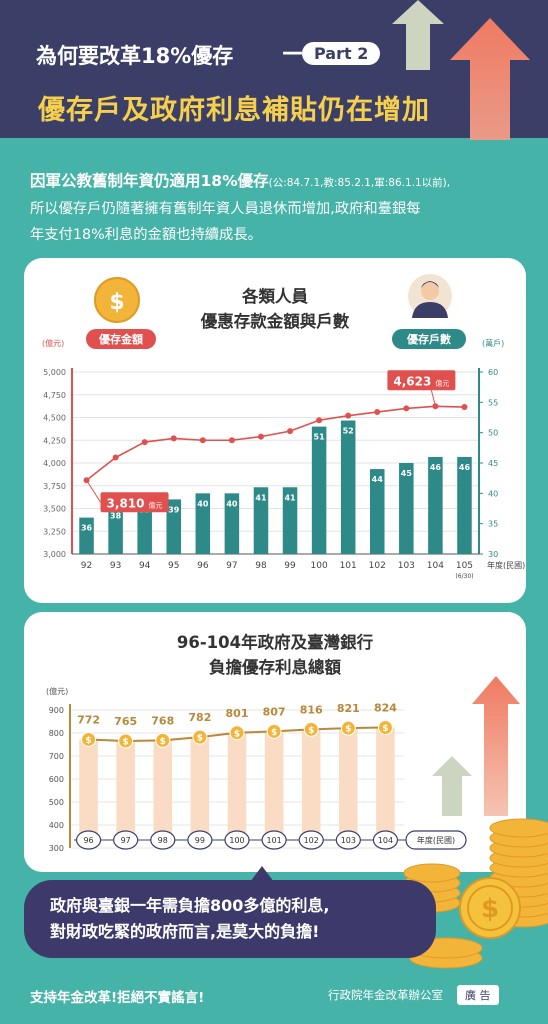 Image resolution: width=548 pixels, height=1024 pixels. I want to click on x-tick-label: 104, so click(385, 840).